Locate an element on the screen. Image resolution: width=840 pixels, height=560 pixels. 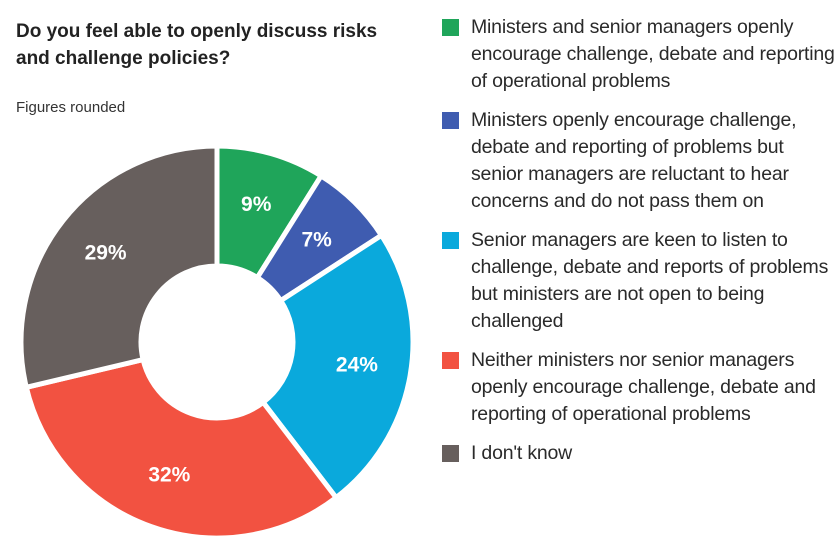
slice-label: 7% is located at coordinates (316, 239).